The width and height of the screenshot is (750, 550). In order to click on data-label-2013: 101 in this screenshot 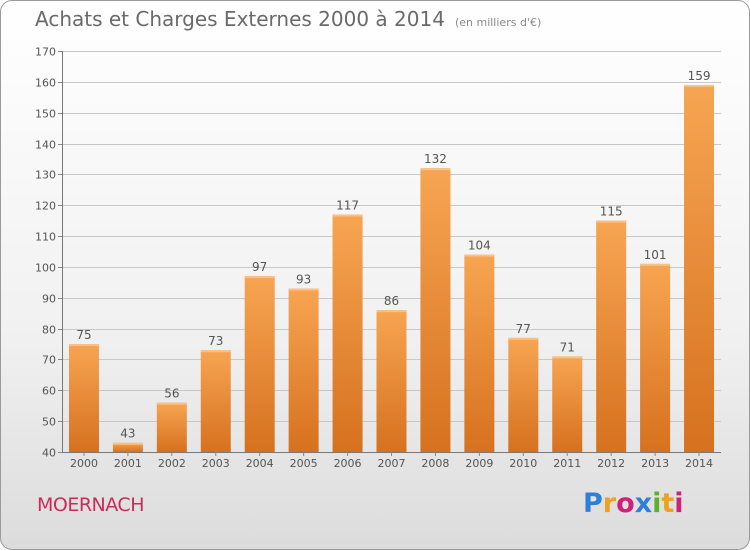, I will do `click(655, 255)`.